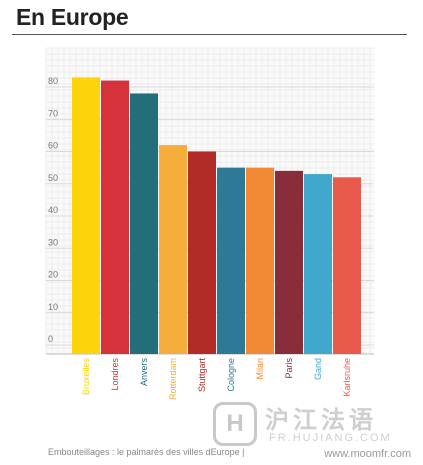 The height and width of the screenshot is (465, 423). I want to click on x-tick-label: Bruxelles, so click(86, 377).